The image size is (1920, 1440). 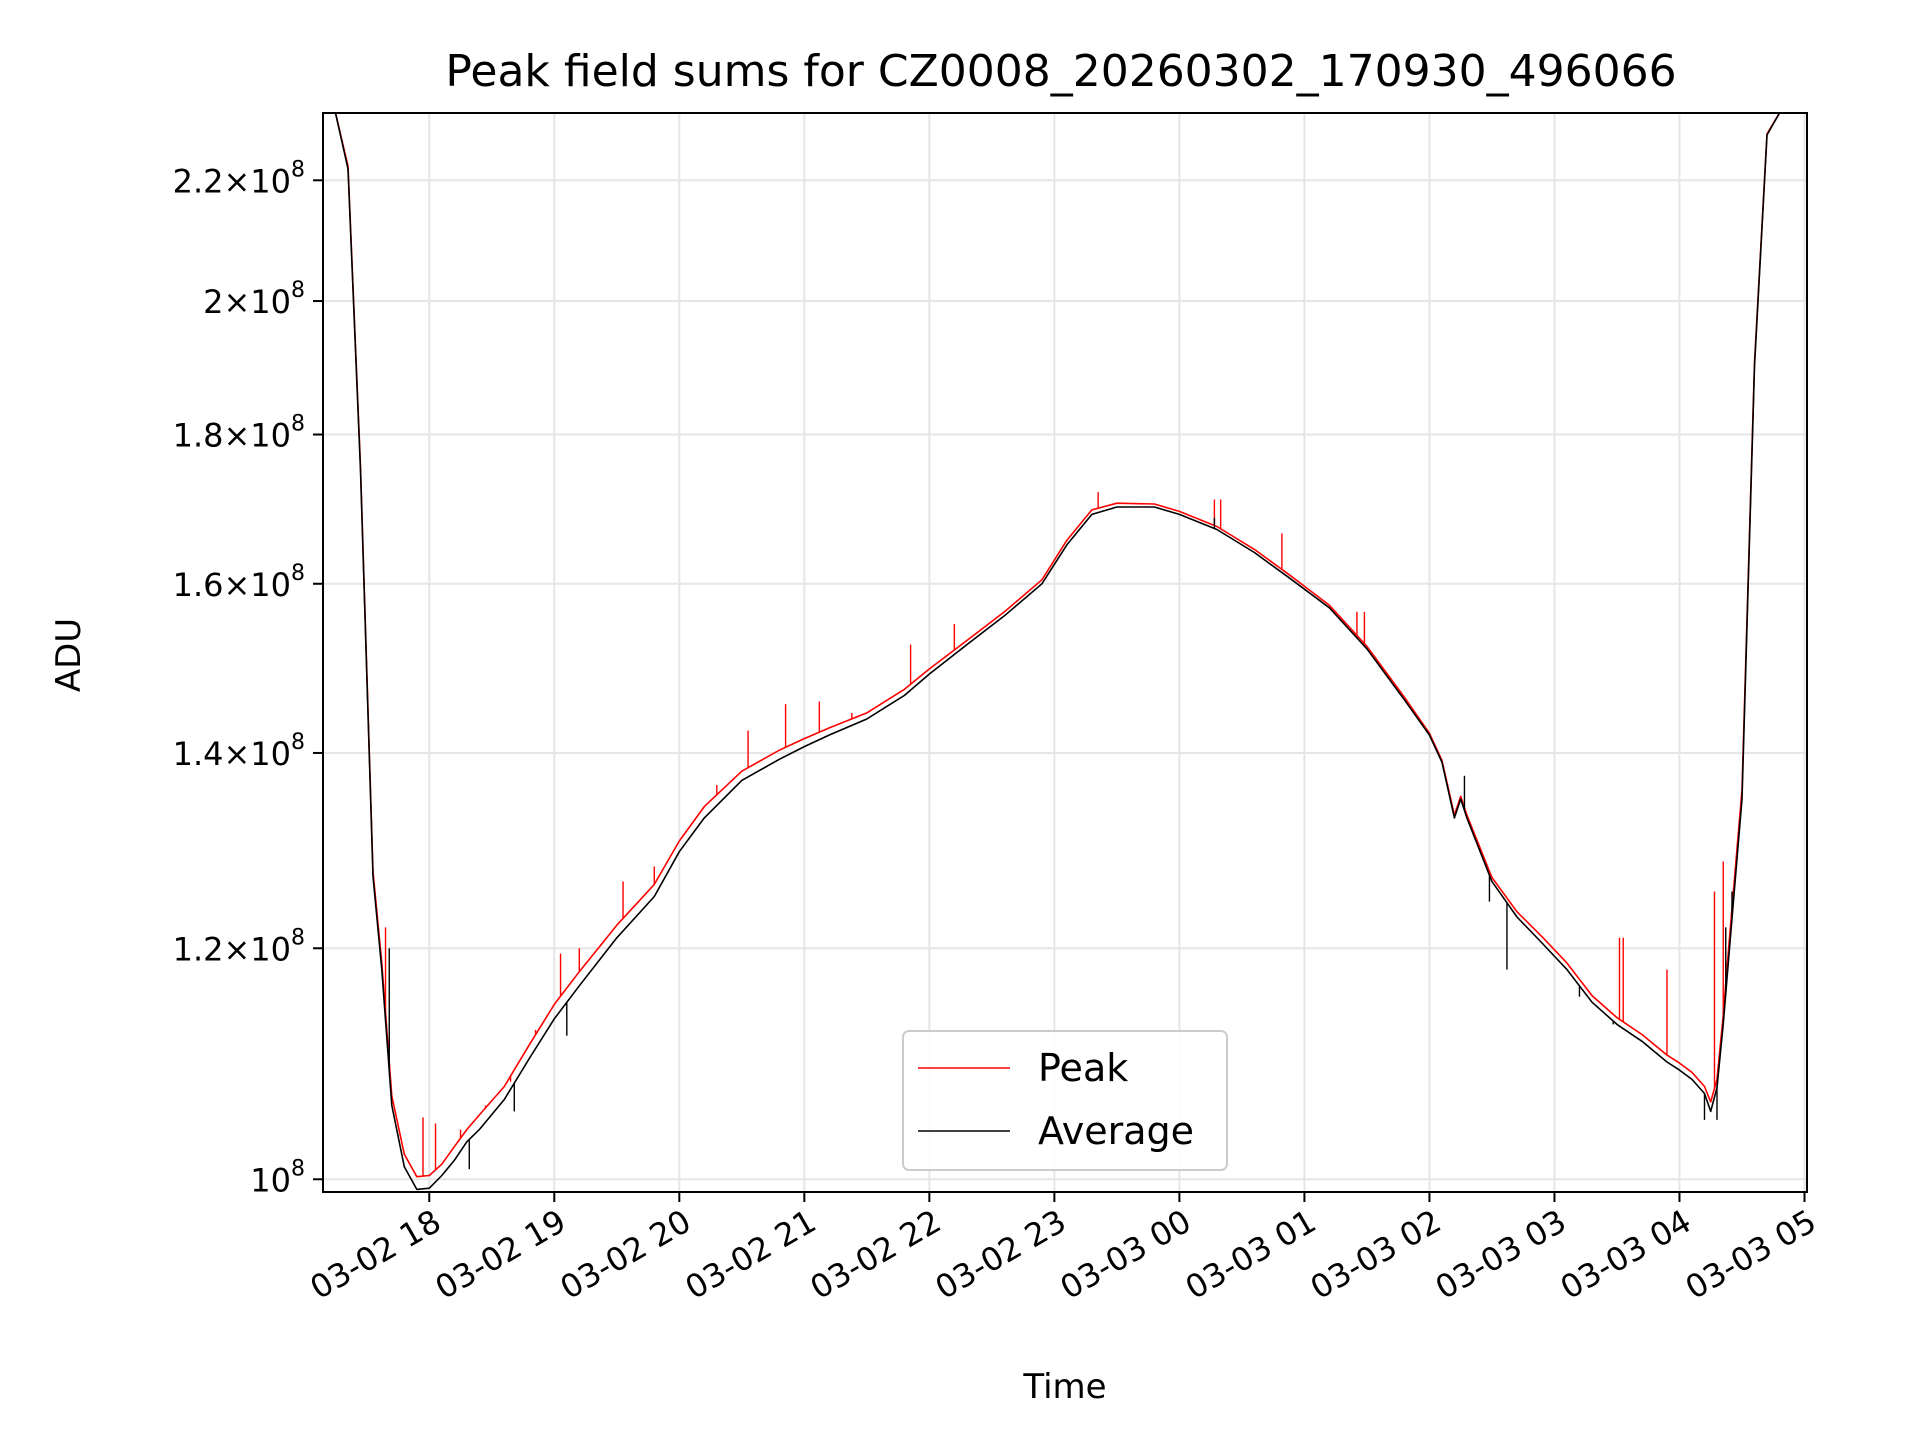 I want to click on legend-label-average: Average, so click(x=1116, y=1131).